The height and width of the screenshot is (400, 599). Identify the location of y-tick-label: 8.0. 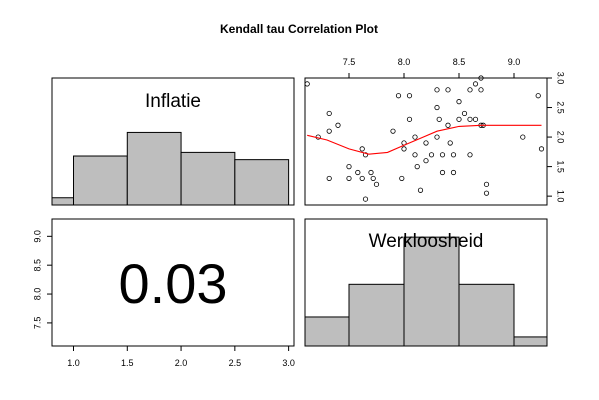
(37, 294).